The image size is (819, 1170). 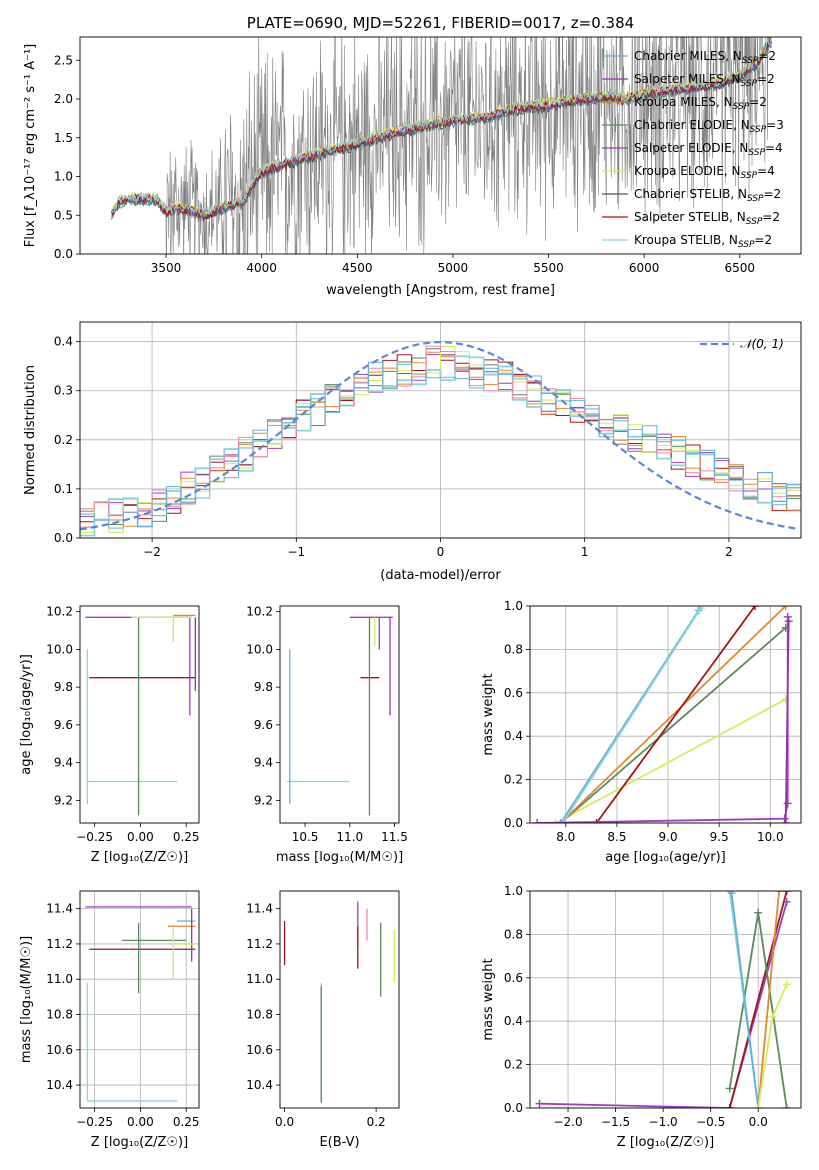 I want to click on x-axis-label: E(B-V), so click(x=339, y=1142).